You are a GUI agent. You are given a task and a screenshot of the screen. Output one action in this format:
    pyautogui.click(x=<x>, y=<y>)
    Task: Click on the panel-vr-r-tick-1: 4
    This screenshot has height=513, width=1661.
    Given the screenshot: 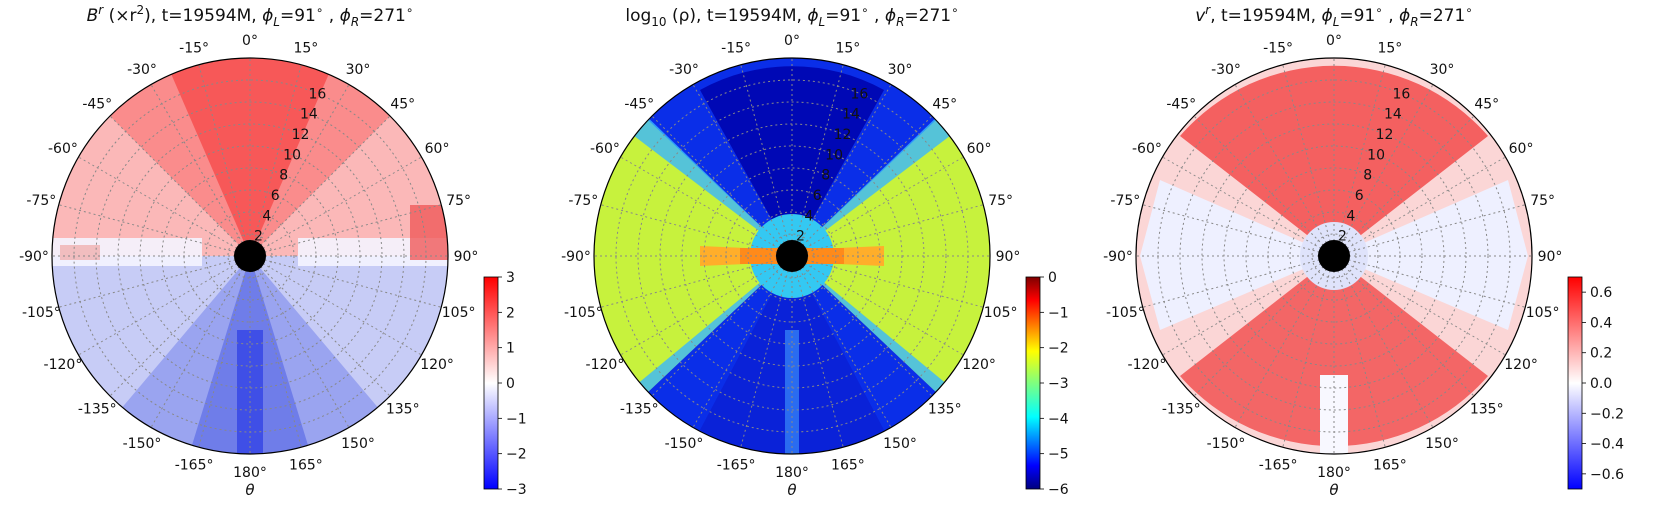 What is the action you would take?
    pyautogui.click(x=1350, y=216)
    